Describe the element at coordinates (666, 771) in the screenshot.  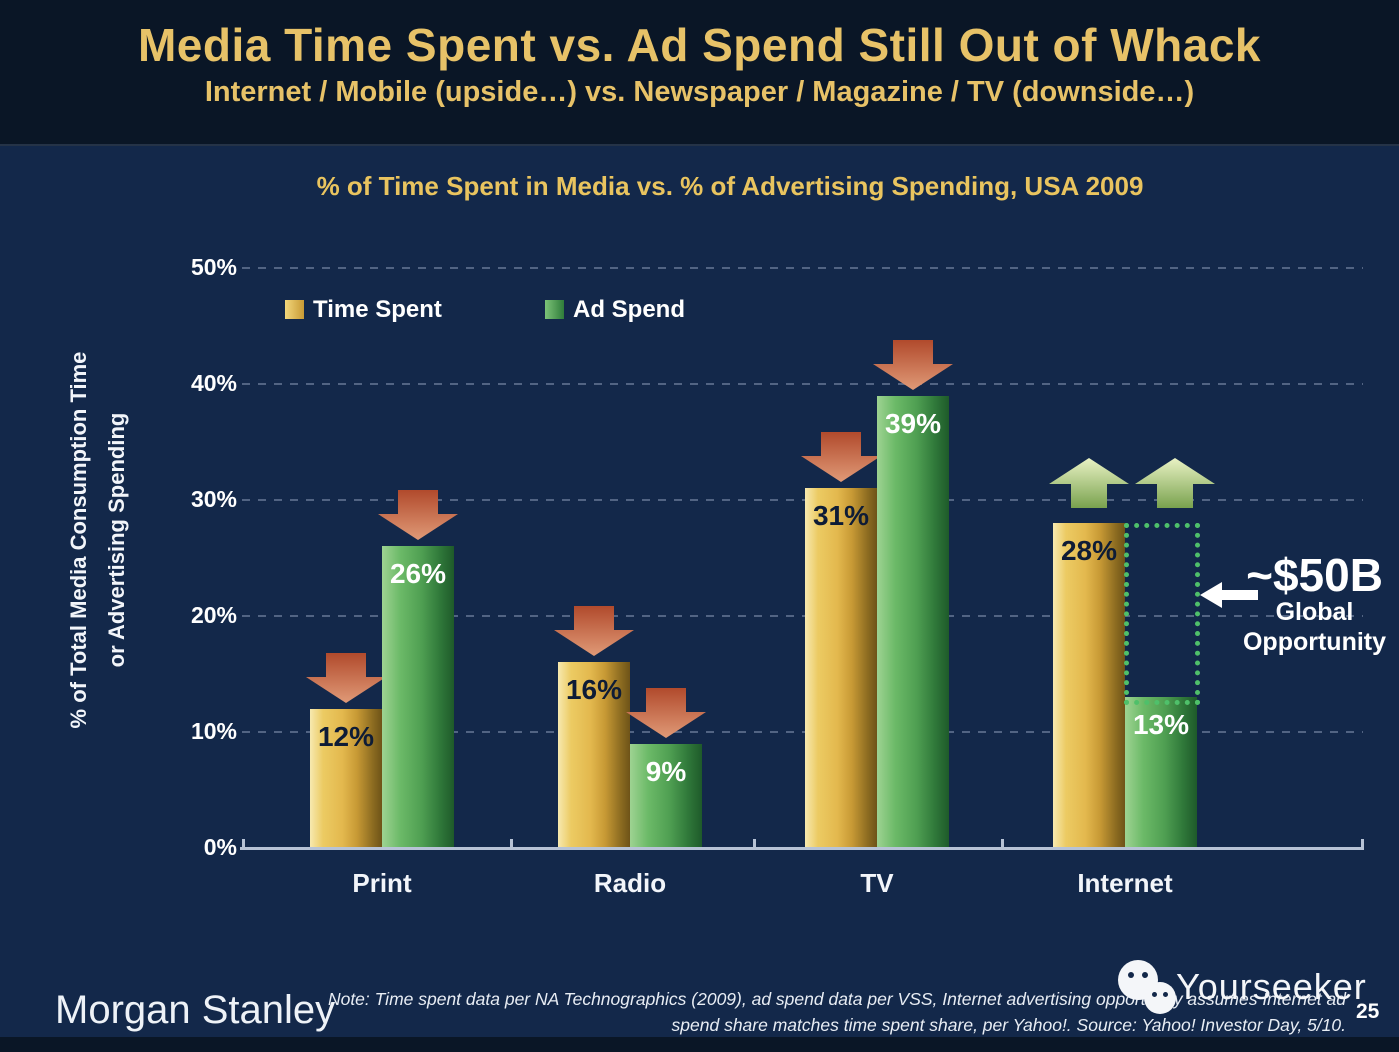
I see `bar-value-label: 9%` at that location.